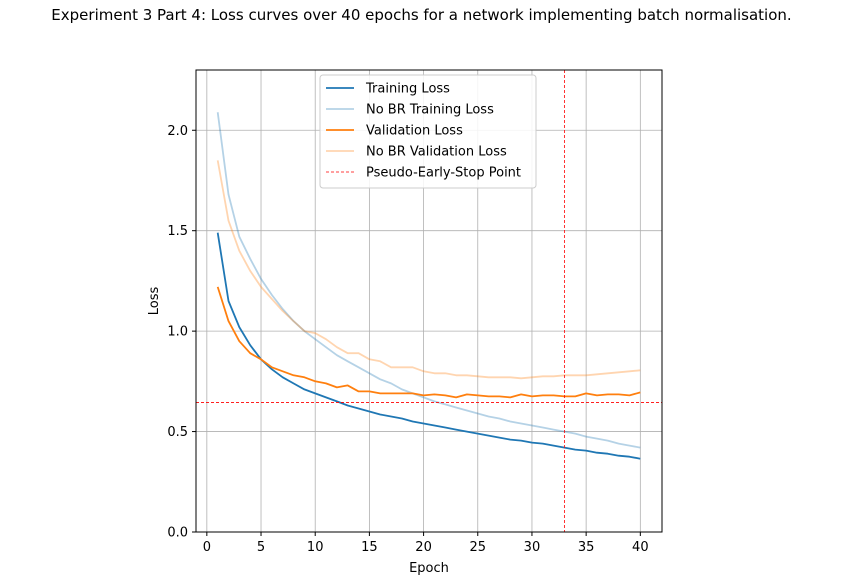  Describe the element at coordinates (532, 547) in the screenshot. I see `x-tick-label: 30` at that location.